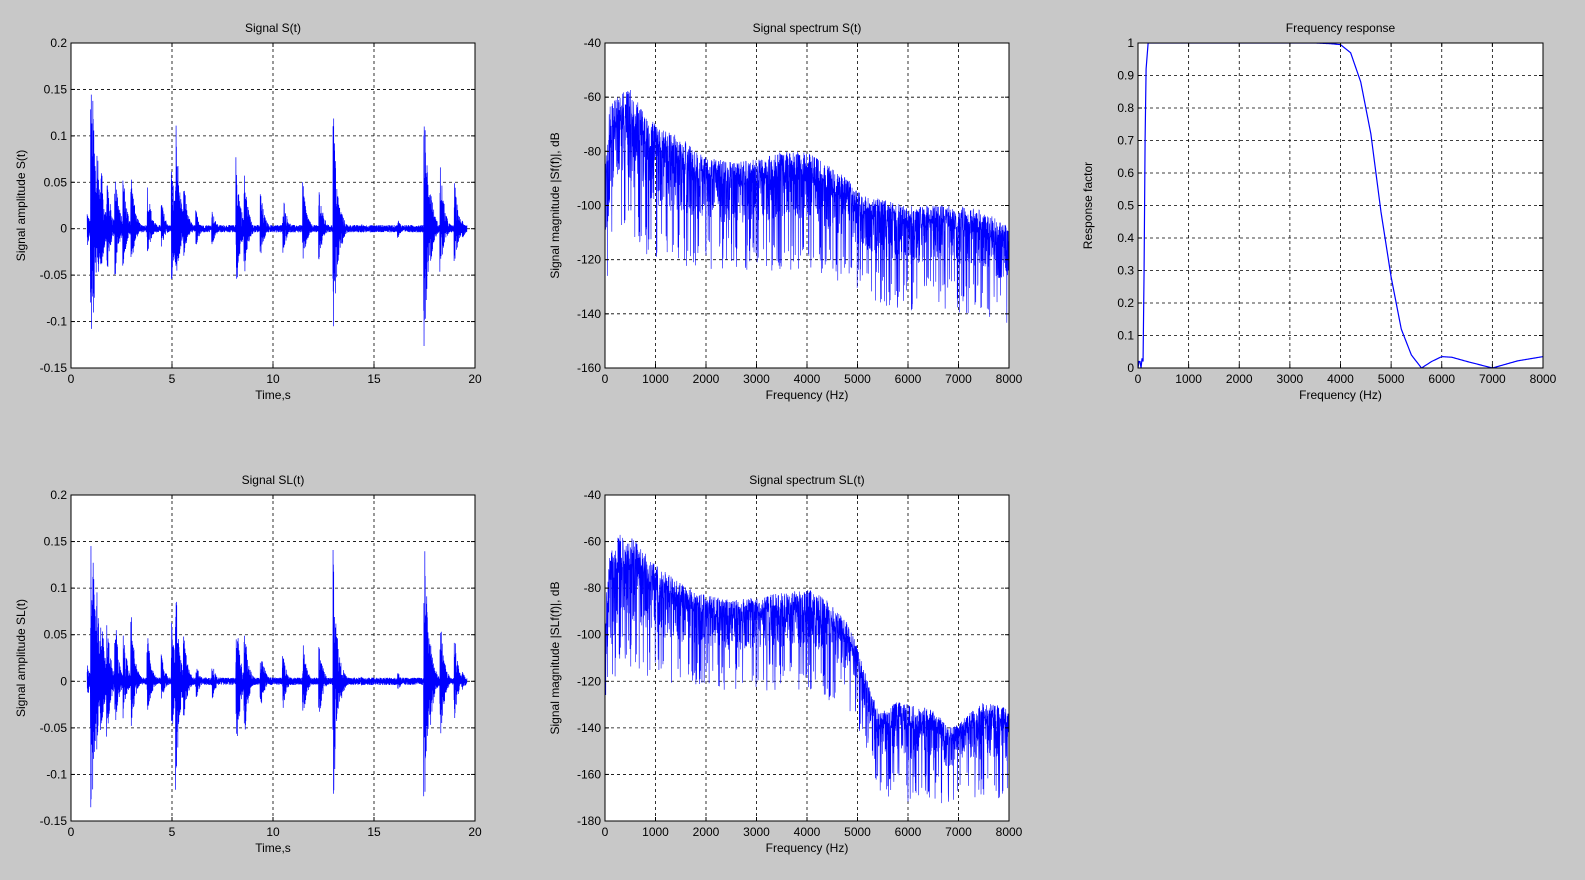  I want to click on y-tick-label: -40, so click(593, 43).